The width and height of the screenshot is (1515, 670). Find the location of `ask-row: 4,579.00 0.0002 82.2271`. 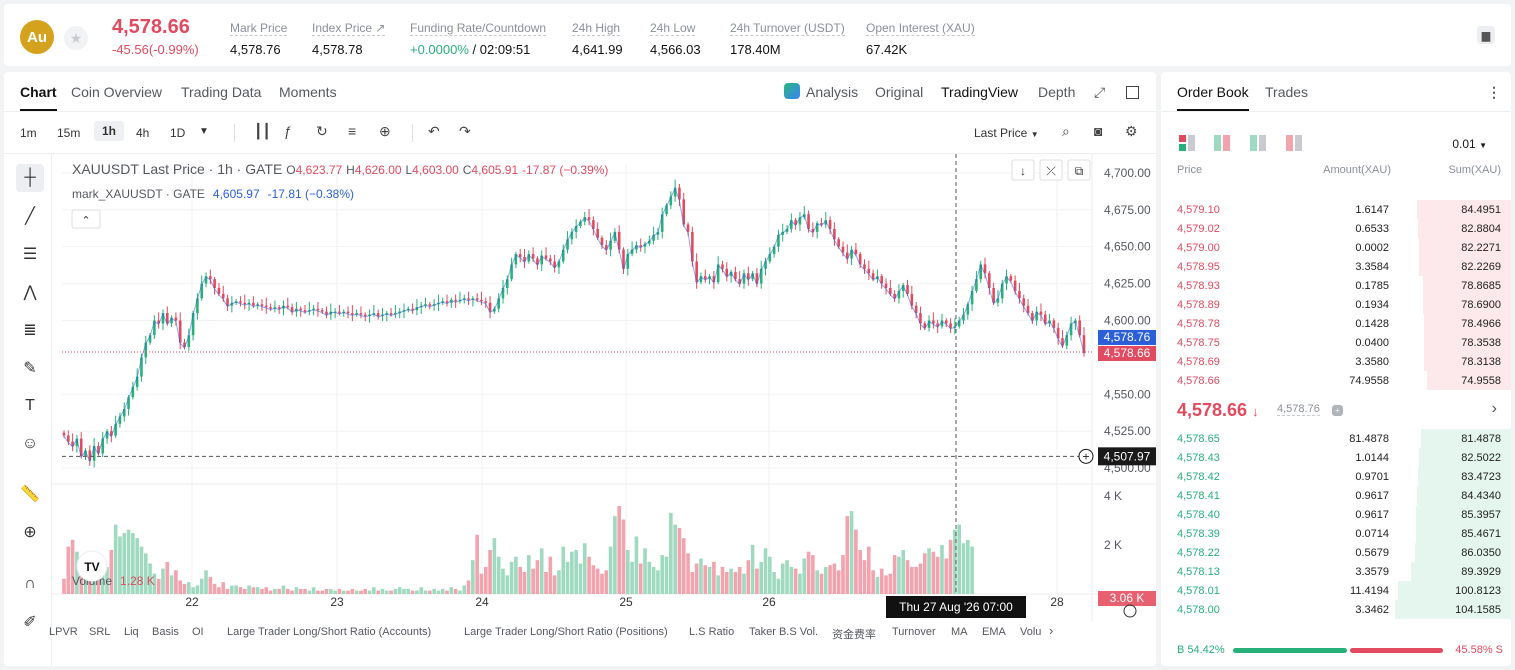

ask-row: 4,579.00 0.0002 82.2271 is located at coordinates (1336, 247).